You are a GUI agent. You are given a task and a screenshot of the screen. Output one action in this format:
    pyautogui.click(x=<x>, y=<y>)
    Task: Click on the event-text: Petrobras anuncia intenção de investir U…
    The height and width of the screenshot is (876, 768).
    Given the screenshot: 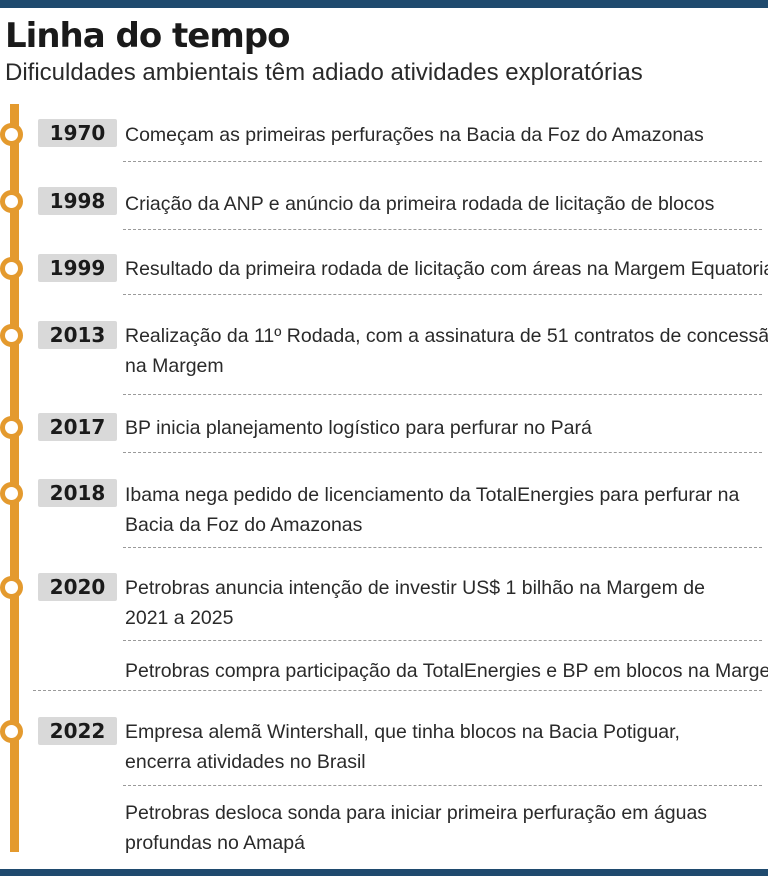 What is the action you would take?
    pyautogui.click(x=415, y=588)
    